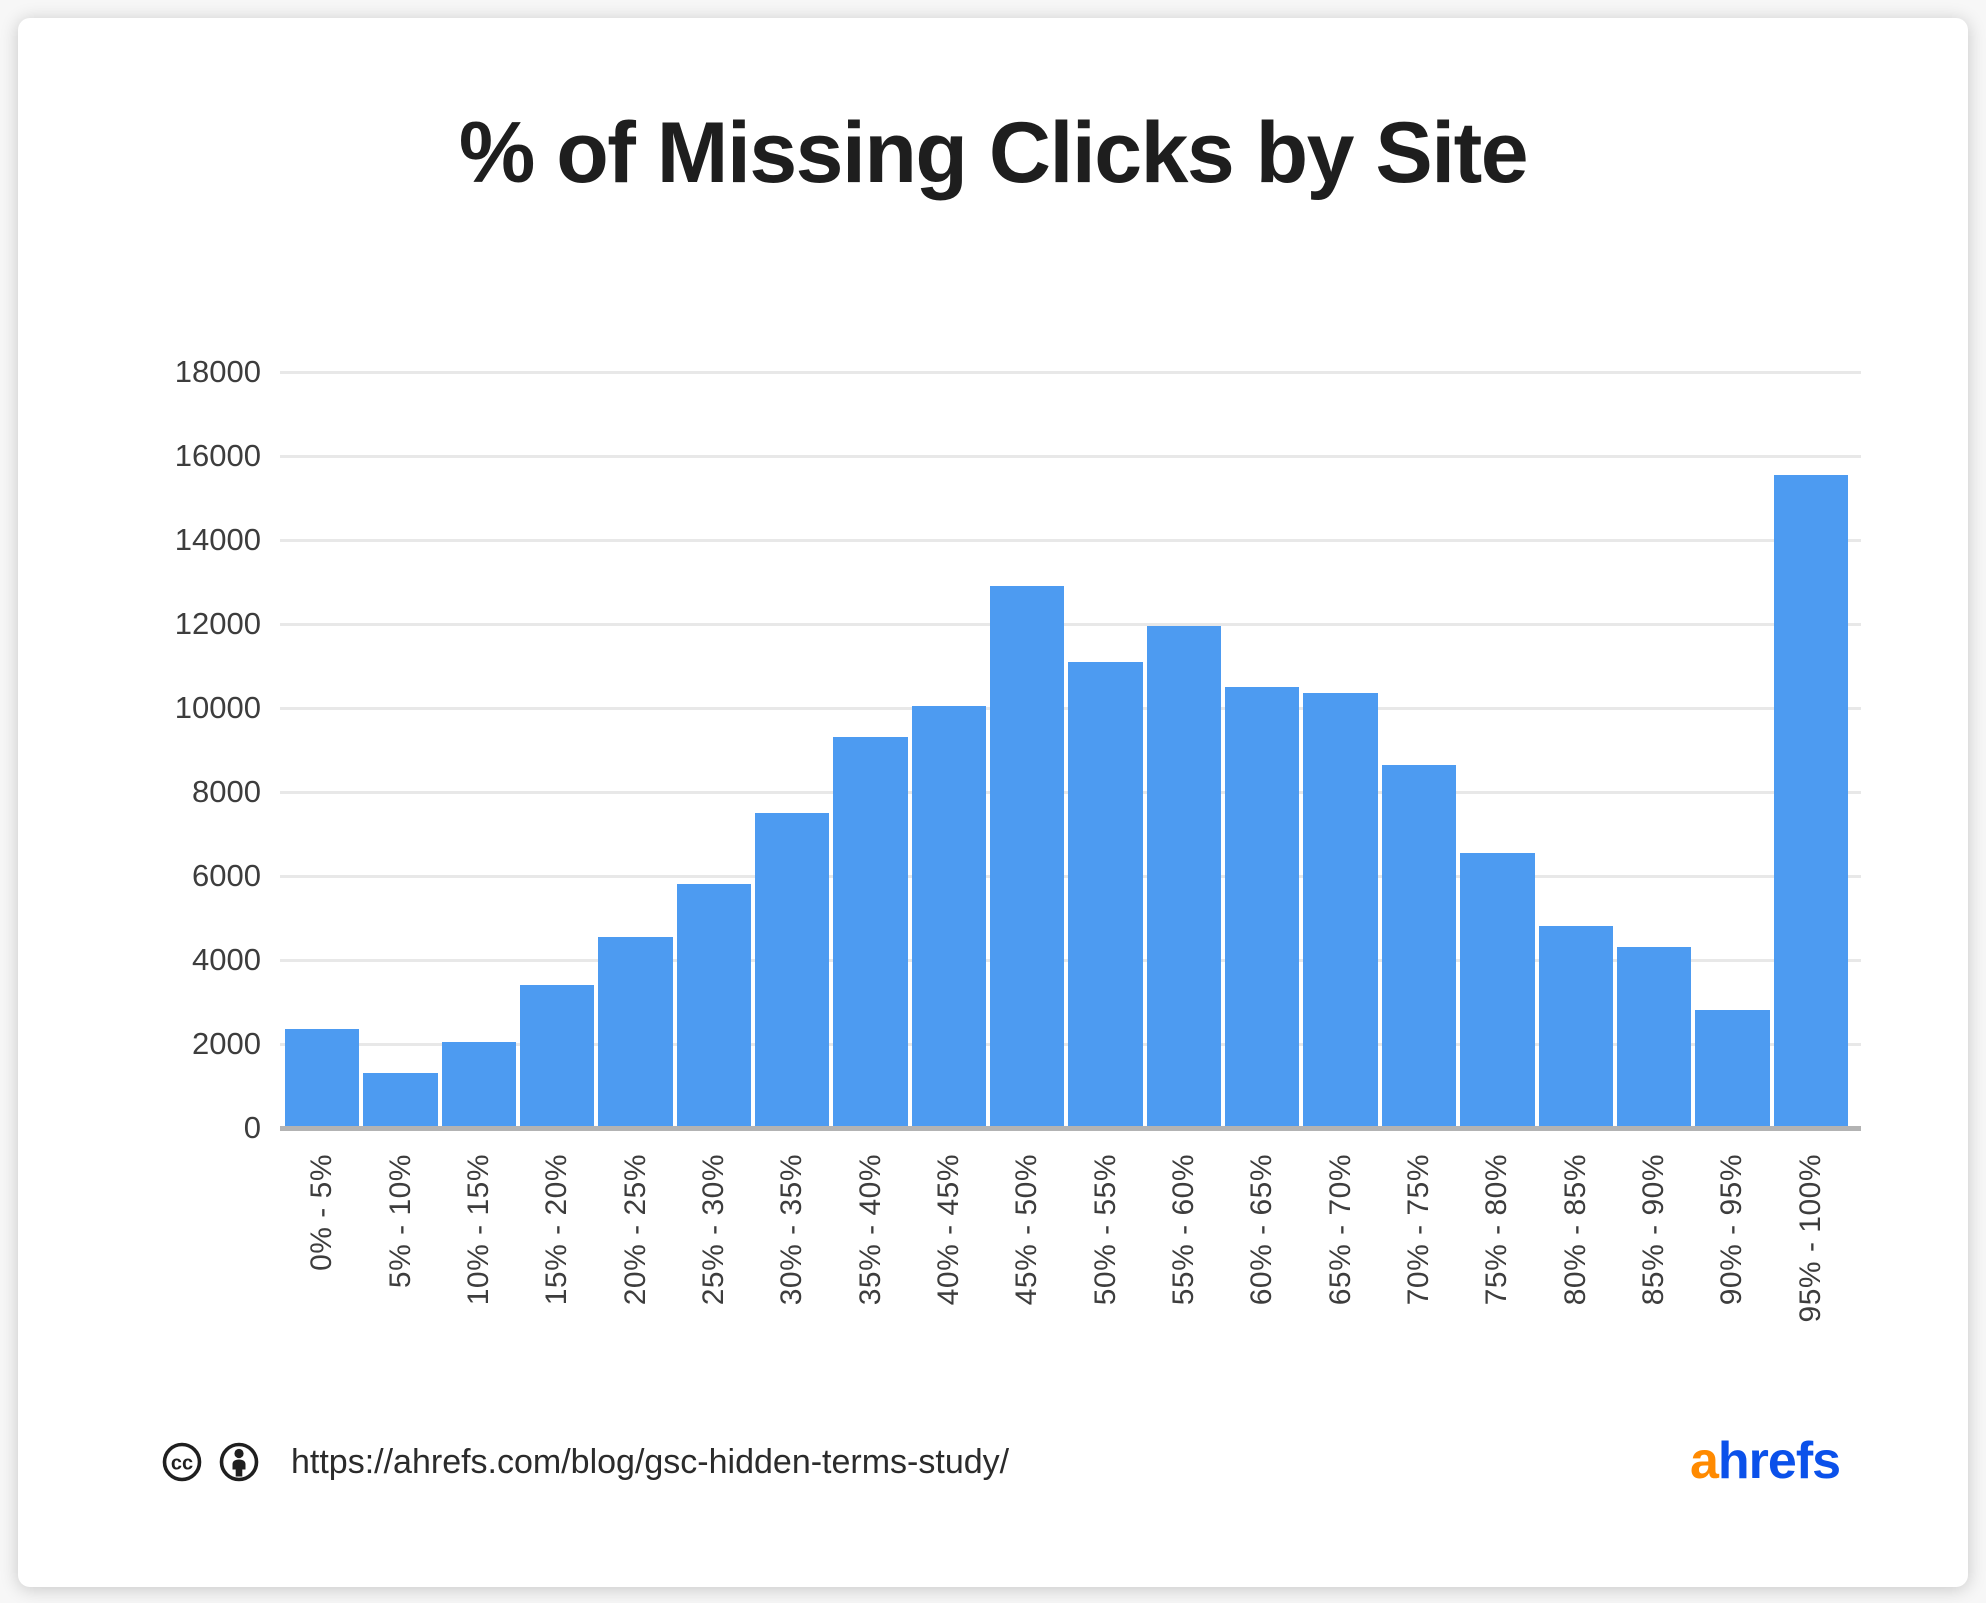 The width and height of the screenshot is (1986, 1603). I want to click on y-tick-label: 0, so click(252, 1127).